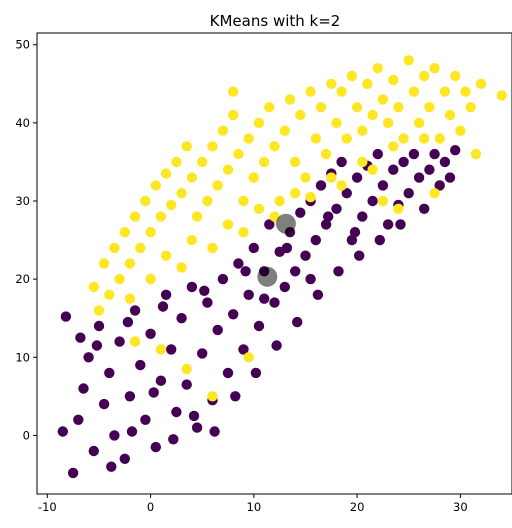 The image size is (512, 528). What do you see at coordinates (47, 507) in the screenshot?
I see `x-tick-label: -10` at bounding box center [47, 507].